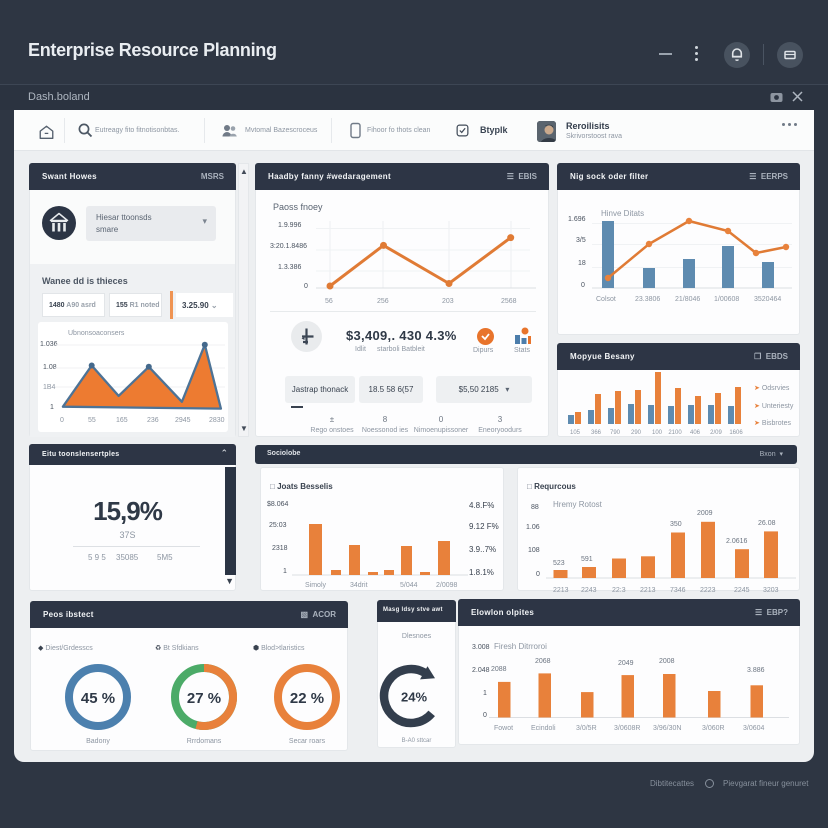 The width and height of the screenshot is (828, 828). I want to click on svg-text: 27 %, so click(204, 698).